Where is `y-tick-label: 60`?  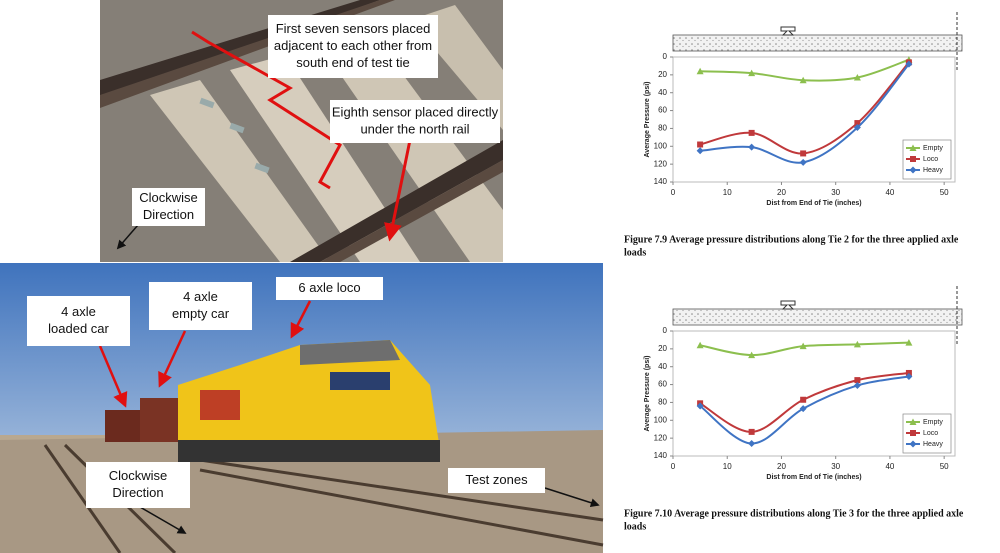
y-tick-label: 60 is located at coordinates (662, 384).